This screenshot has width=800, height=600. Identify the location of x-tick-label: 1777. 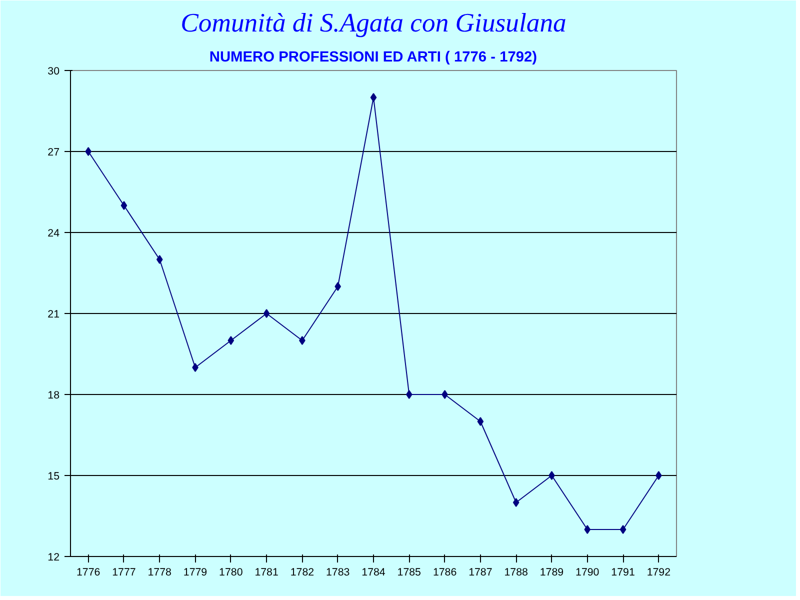
(124, 572).